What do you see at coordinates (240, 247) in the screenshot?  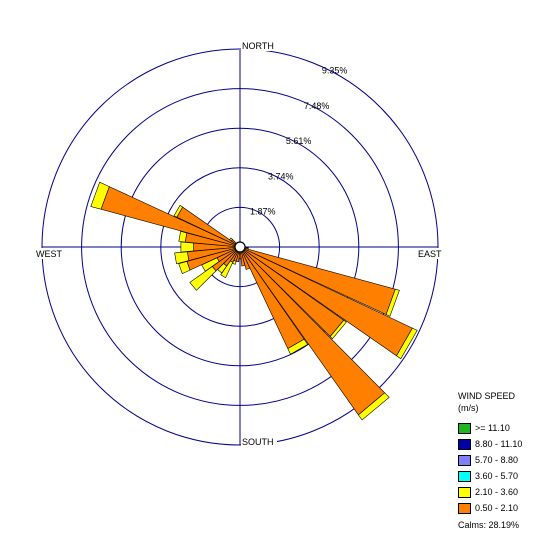 I see `center-marker` at bounding box center [240, 247].